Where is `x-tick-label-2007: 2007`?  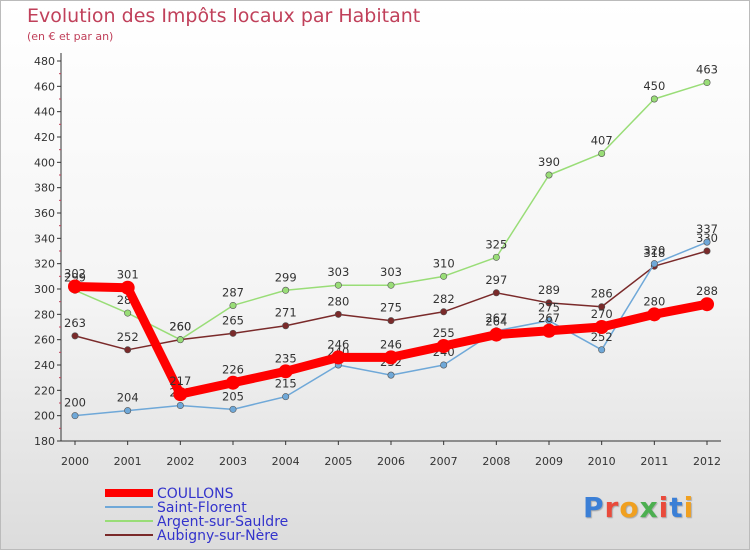 x-tick-label-2007: 2007 is located at coordinates (444, 461).